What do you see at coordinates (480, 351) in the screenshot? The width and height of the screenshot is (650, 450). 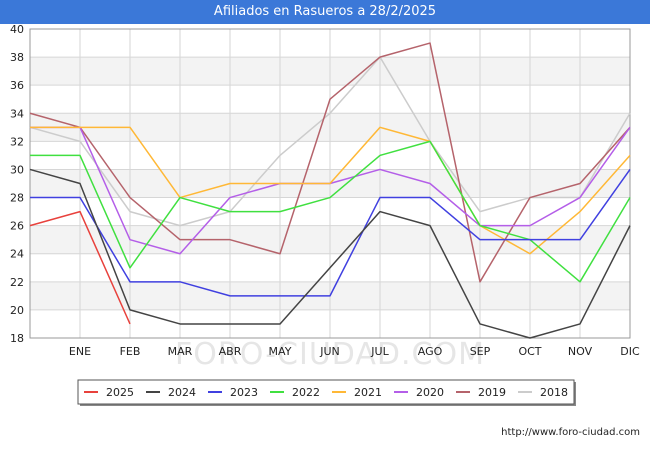 I see `x-tick-label: SEP` at bounding box center [480, 351].